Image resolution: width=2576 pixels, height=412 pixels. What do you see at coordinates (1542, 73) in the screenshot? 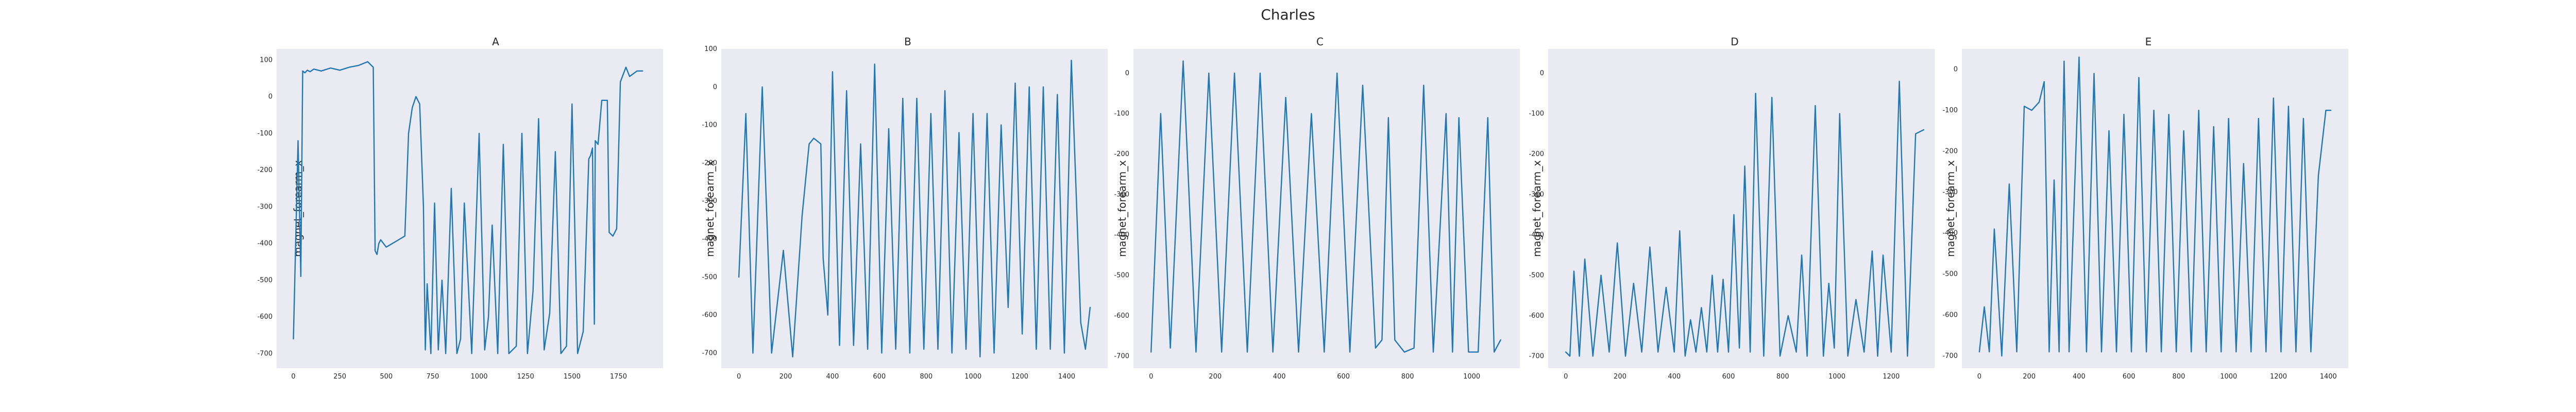
I see `subplot-d-ytick-label: 0` at bounding box center [1542, 73].